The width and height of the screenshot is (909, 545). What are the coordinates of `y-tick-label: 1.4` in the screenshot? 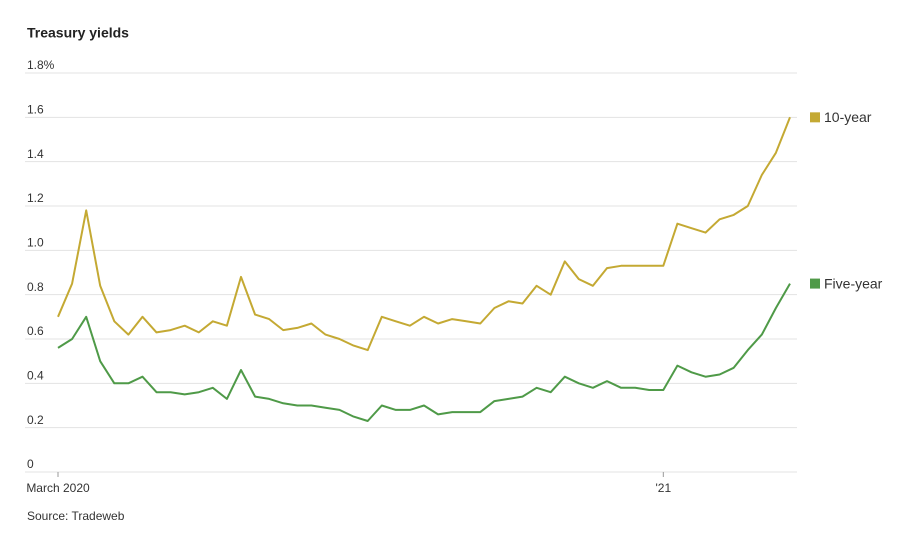 It's located at (35, 154).